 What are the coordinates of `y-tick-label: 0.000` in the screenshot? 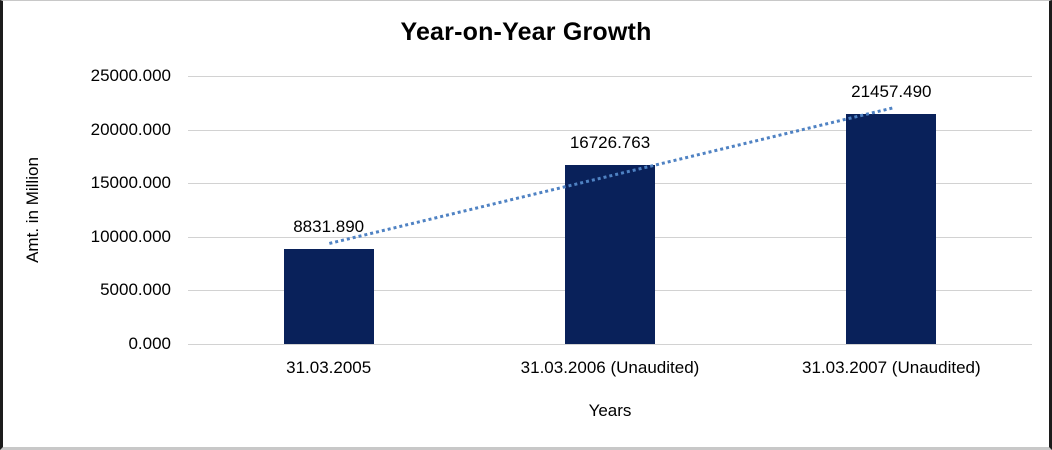 It's located at (149, 343).